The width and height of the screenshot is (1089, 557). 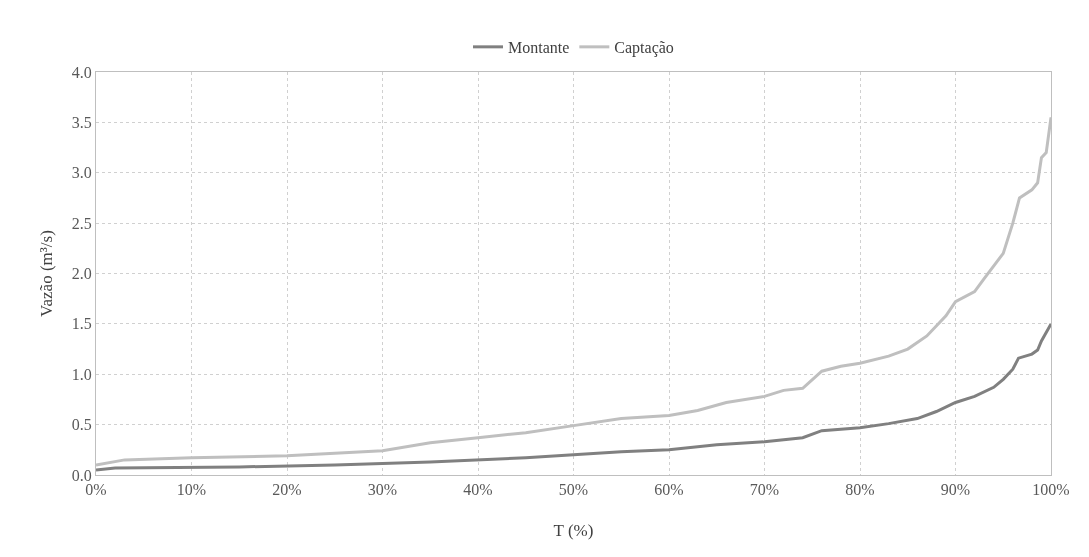 I want to click on y-tick-label: 0.5, so click(x=81, y=425).